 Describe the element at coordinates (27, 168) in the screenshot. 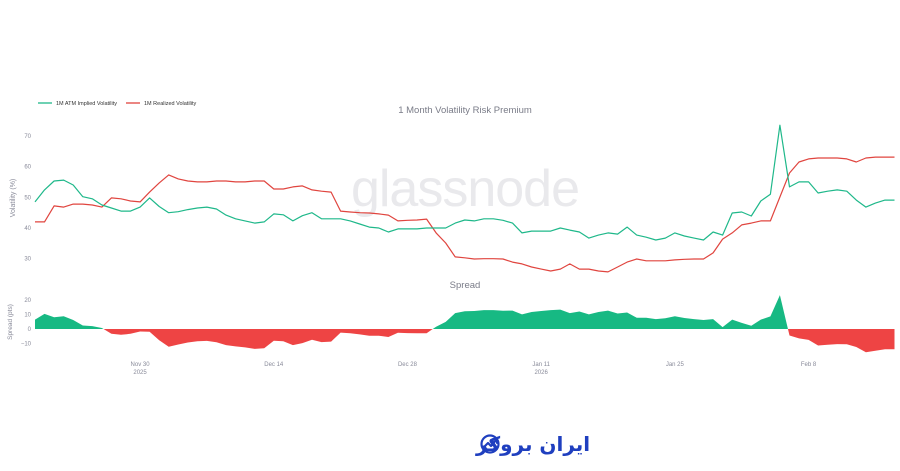

I see `y-tick-label: 60` at that location.